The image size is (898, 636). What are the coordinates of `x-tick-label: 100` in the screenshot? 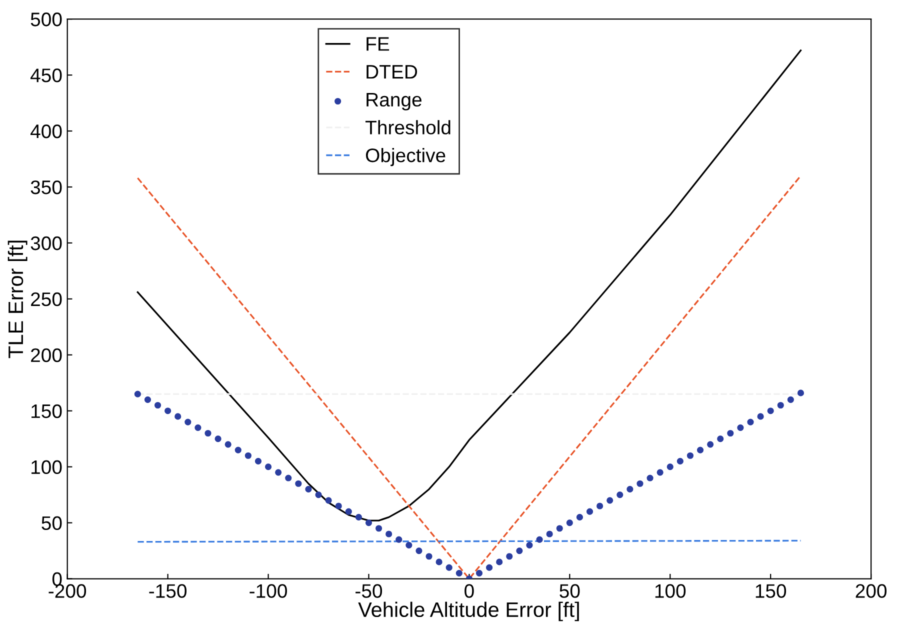 It's located at (670, 591).